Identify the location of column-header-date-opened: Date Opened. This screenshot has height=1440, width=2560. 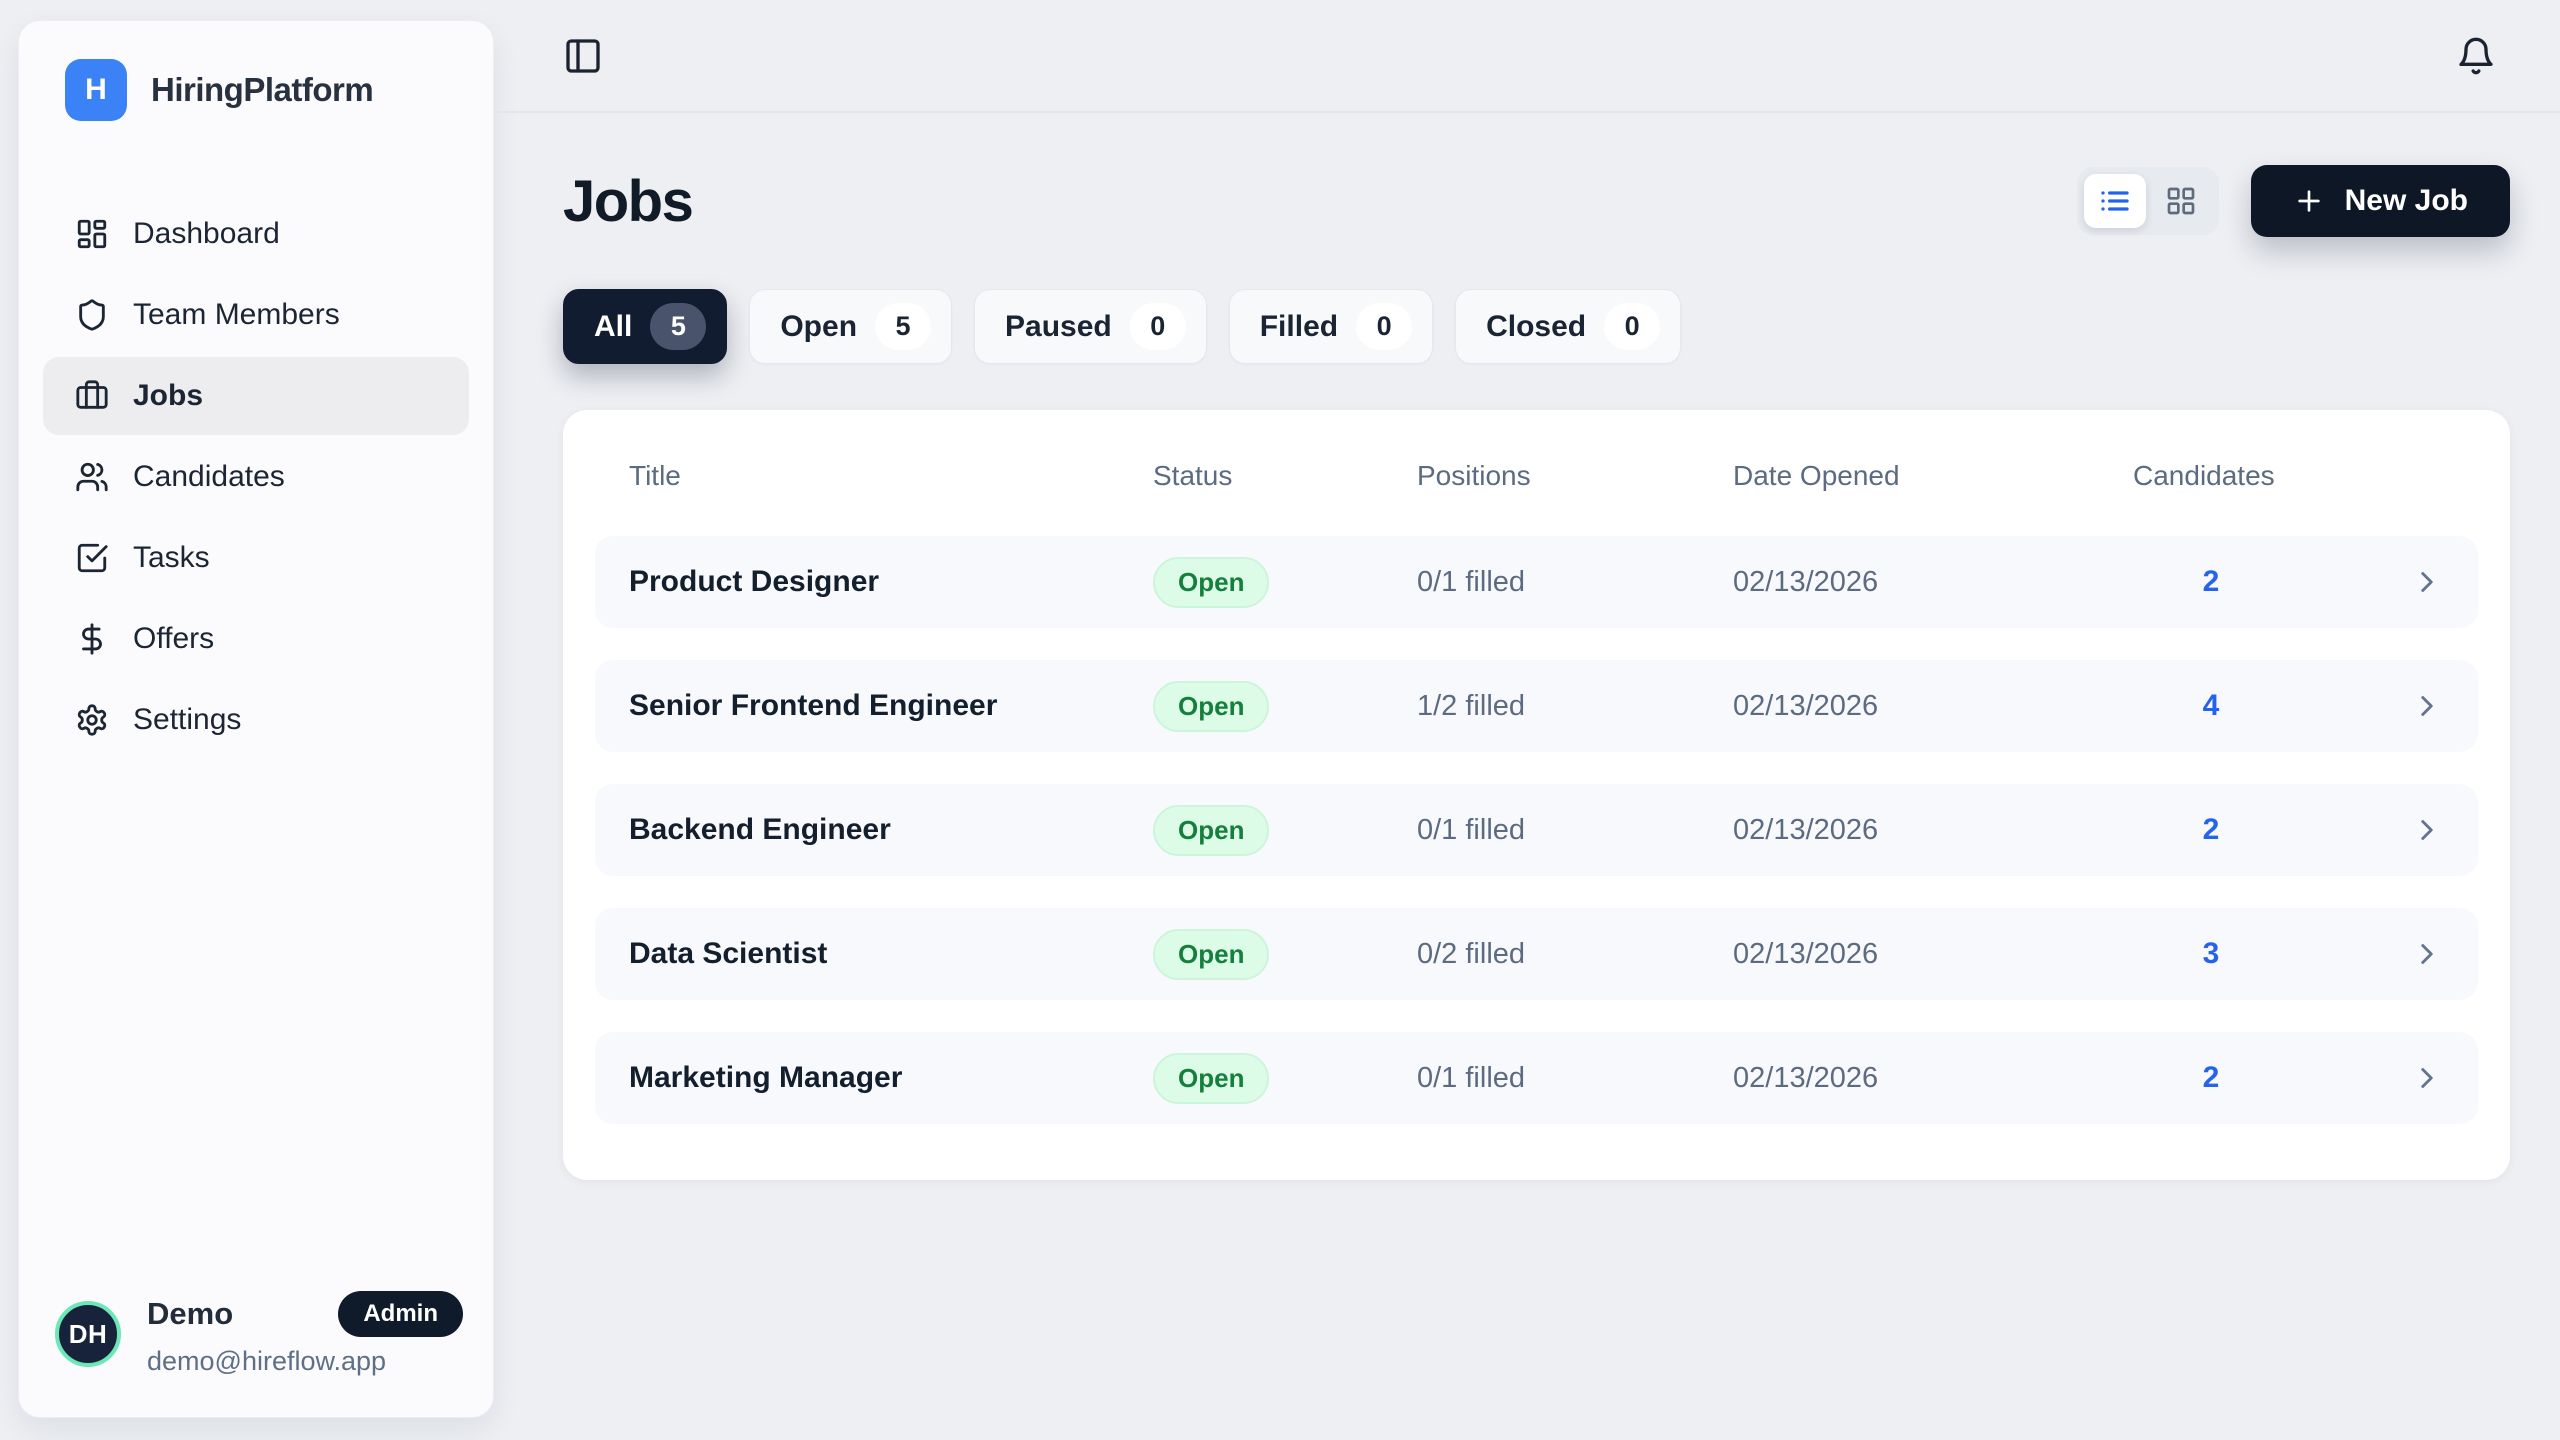
(1816, 475).